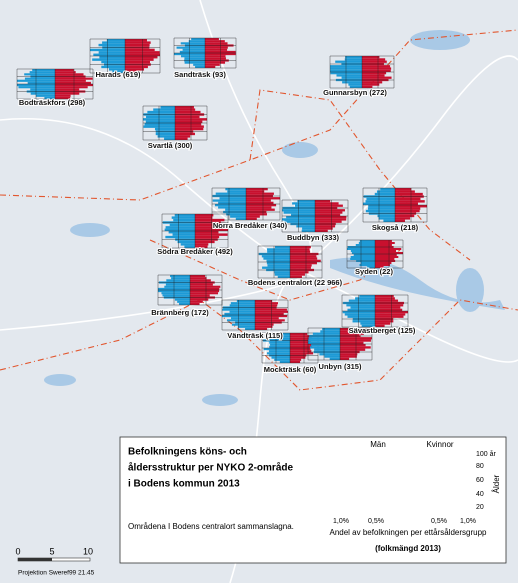 The width and height of the screenshot is (518, 583). I want to click on age-tick: 100 år, so click(486, 454).